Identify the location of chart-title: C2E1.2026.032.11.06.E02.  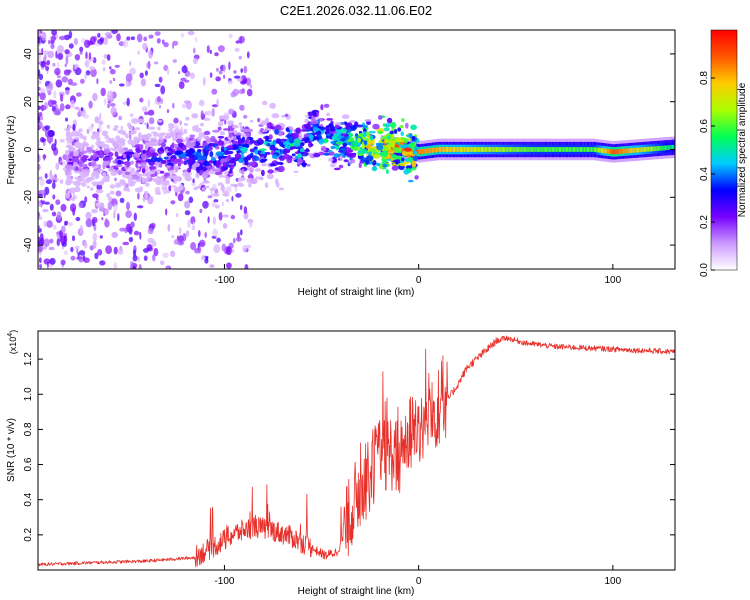
(356, 10).